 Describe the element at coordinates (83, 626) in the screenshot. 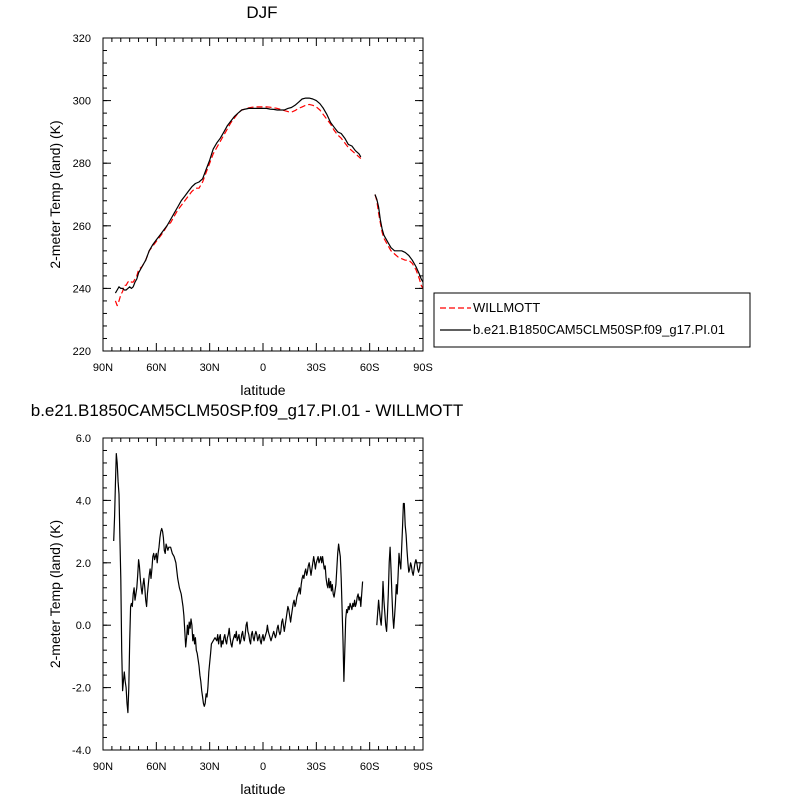

I see `y-tick-label: 0.0` at that location.